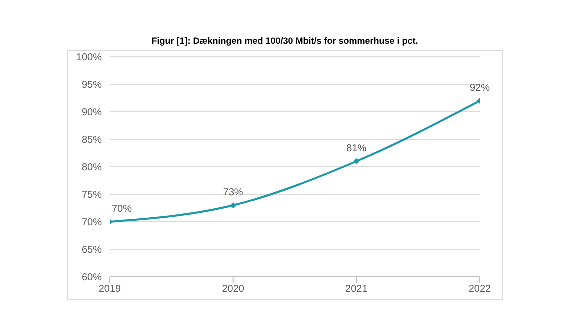 Image resolution: width=570 pixels, height=321 pixels. What do you see at coordinates (285, 42) in the screenshot?
I see `chart-title: Figur [1]: Dækningen med 100/30 Mbit/s for sommerhuse i pct.` at bounding box center [285, 42].